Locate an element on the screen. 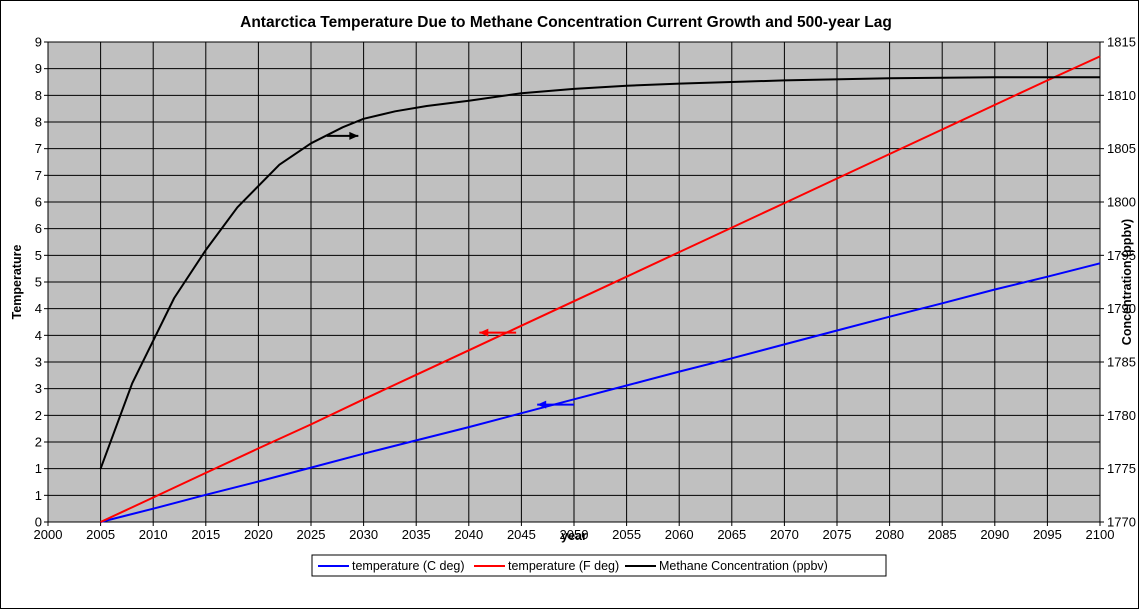 This screenshot has width=1139, height=609. x-tick-label: 2075 is located at coordinates (837, 534).